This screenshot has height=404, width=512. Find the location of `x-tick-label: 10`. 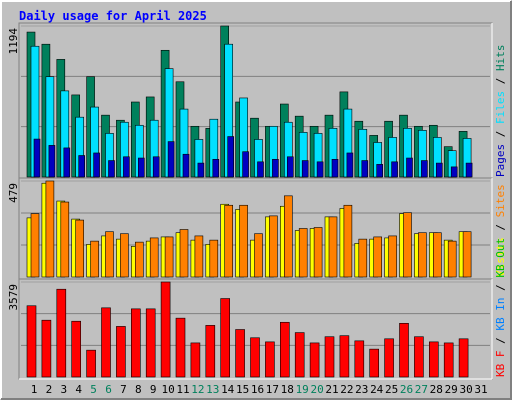

x-tick-label: 10 is located at coordinates (167, 389).